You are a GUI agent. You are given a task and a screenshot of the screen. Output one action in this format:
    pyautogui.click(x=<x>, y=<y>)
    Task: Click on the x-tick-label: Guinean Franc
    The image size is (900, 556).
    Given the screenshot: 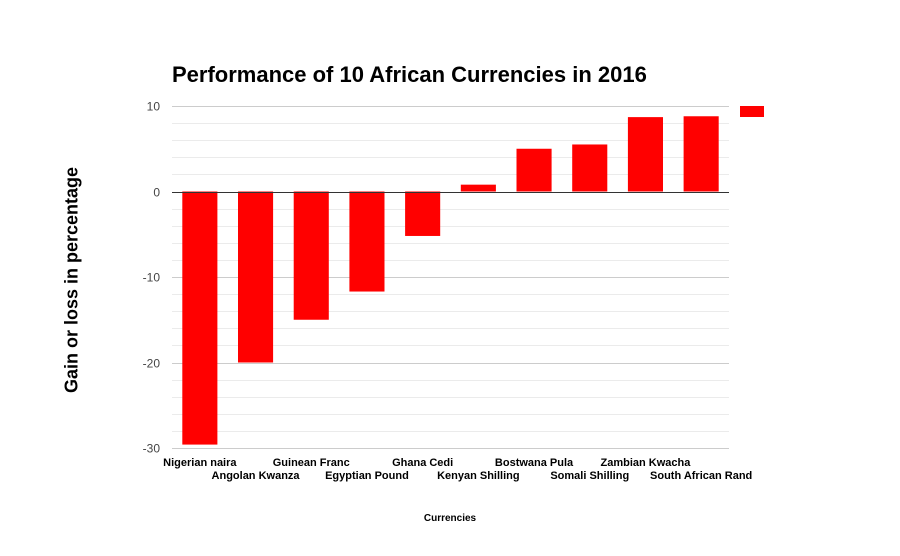 What is the action you would take?
    pyautogui.click(x=311, y=463)
    